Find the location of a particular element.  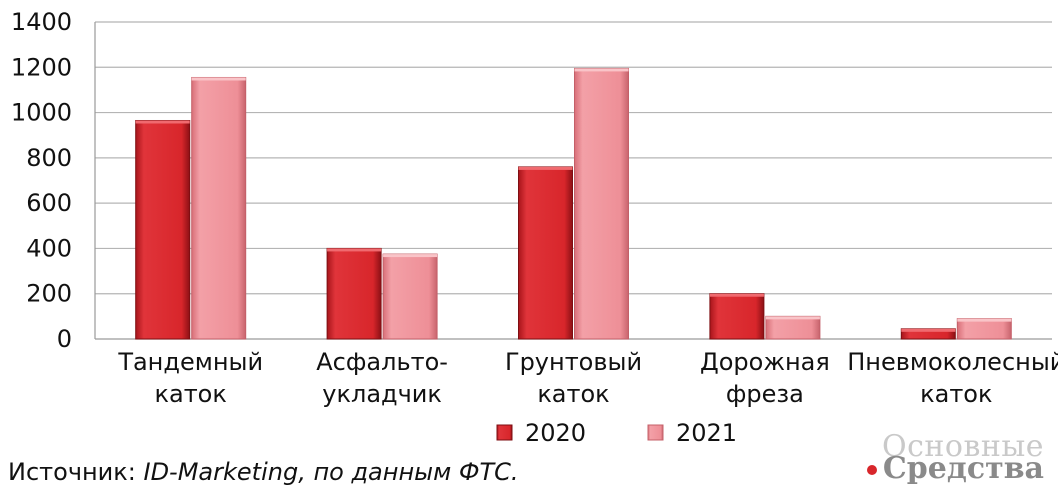

legend: 2020 2021 is located at coordinates (616, 433).